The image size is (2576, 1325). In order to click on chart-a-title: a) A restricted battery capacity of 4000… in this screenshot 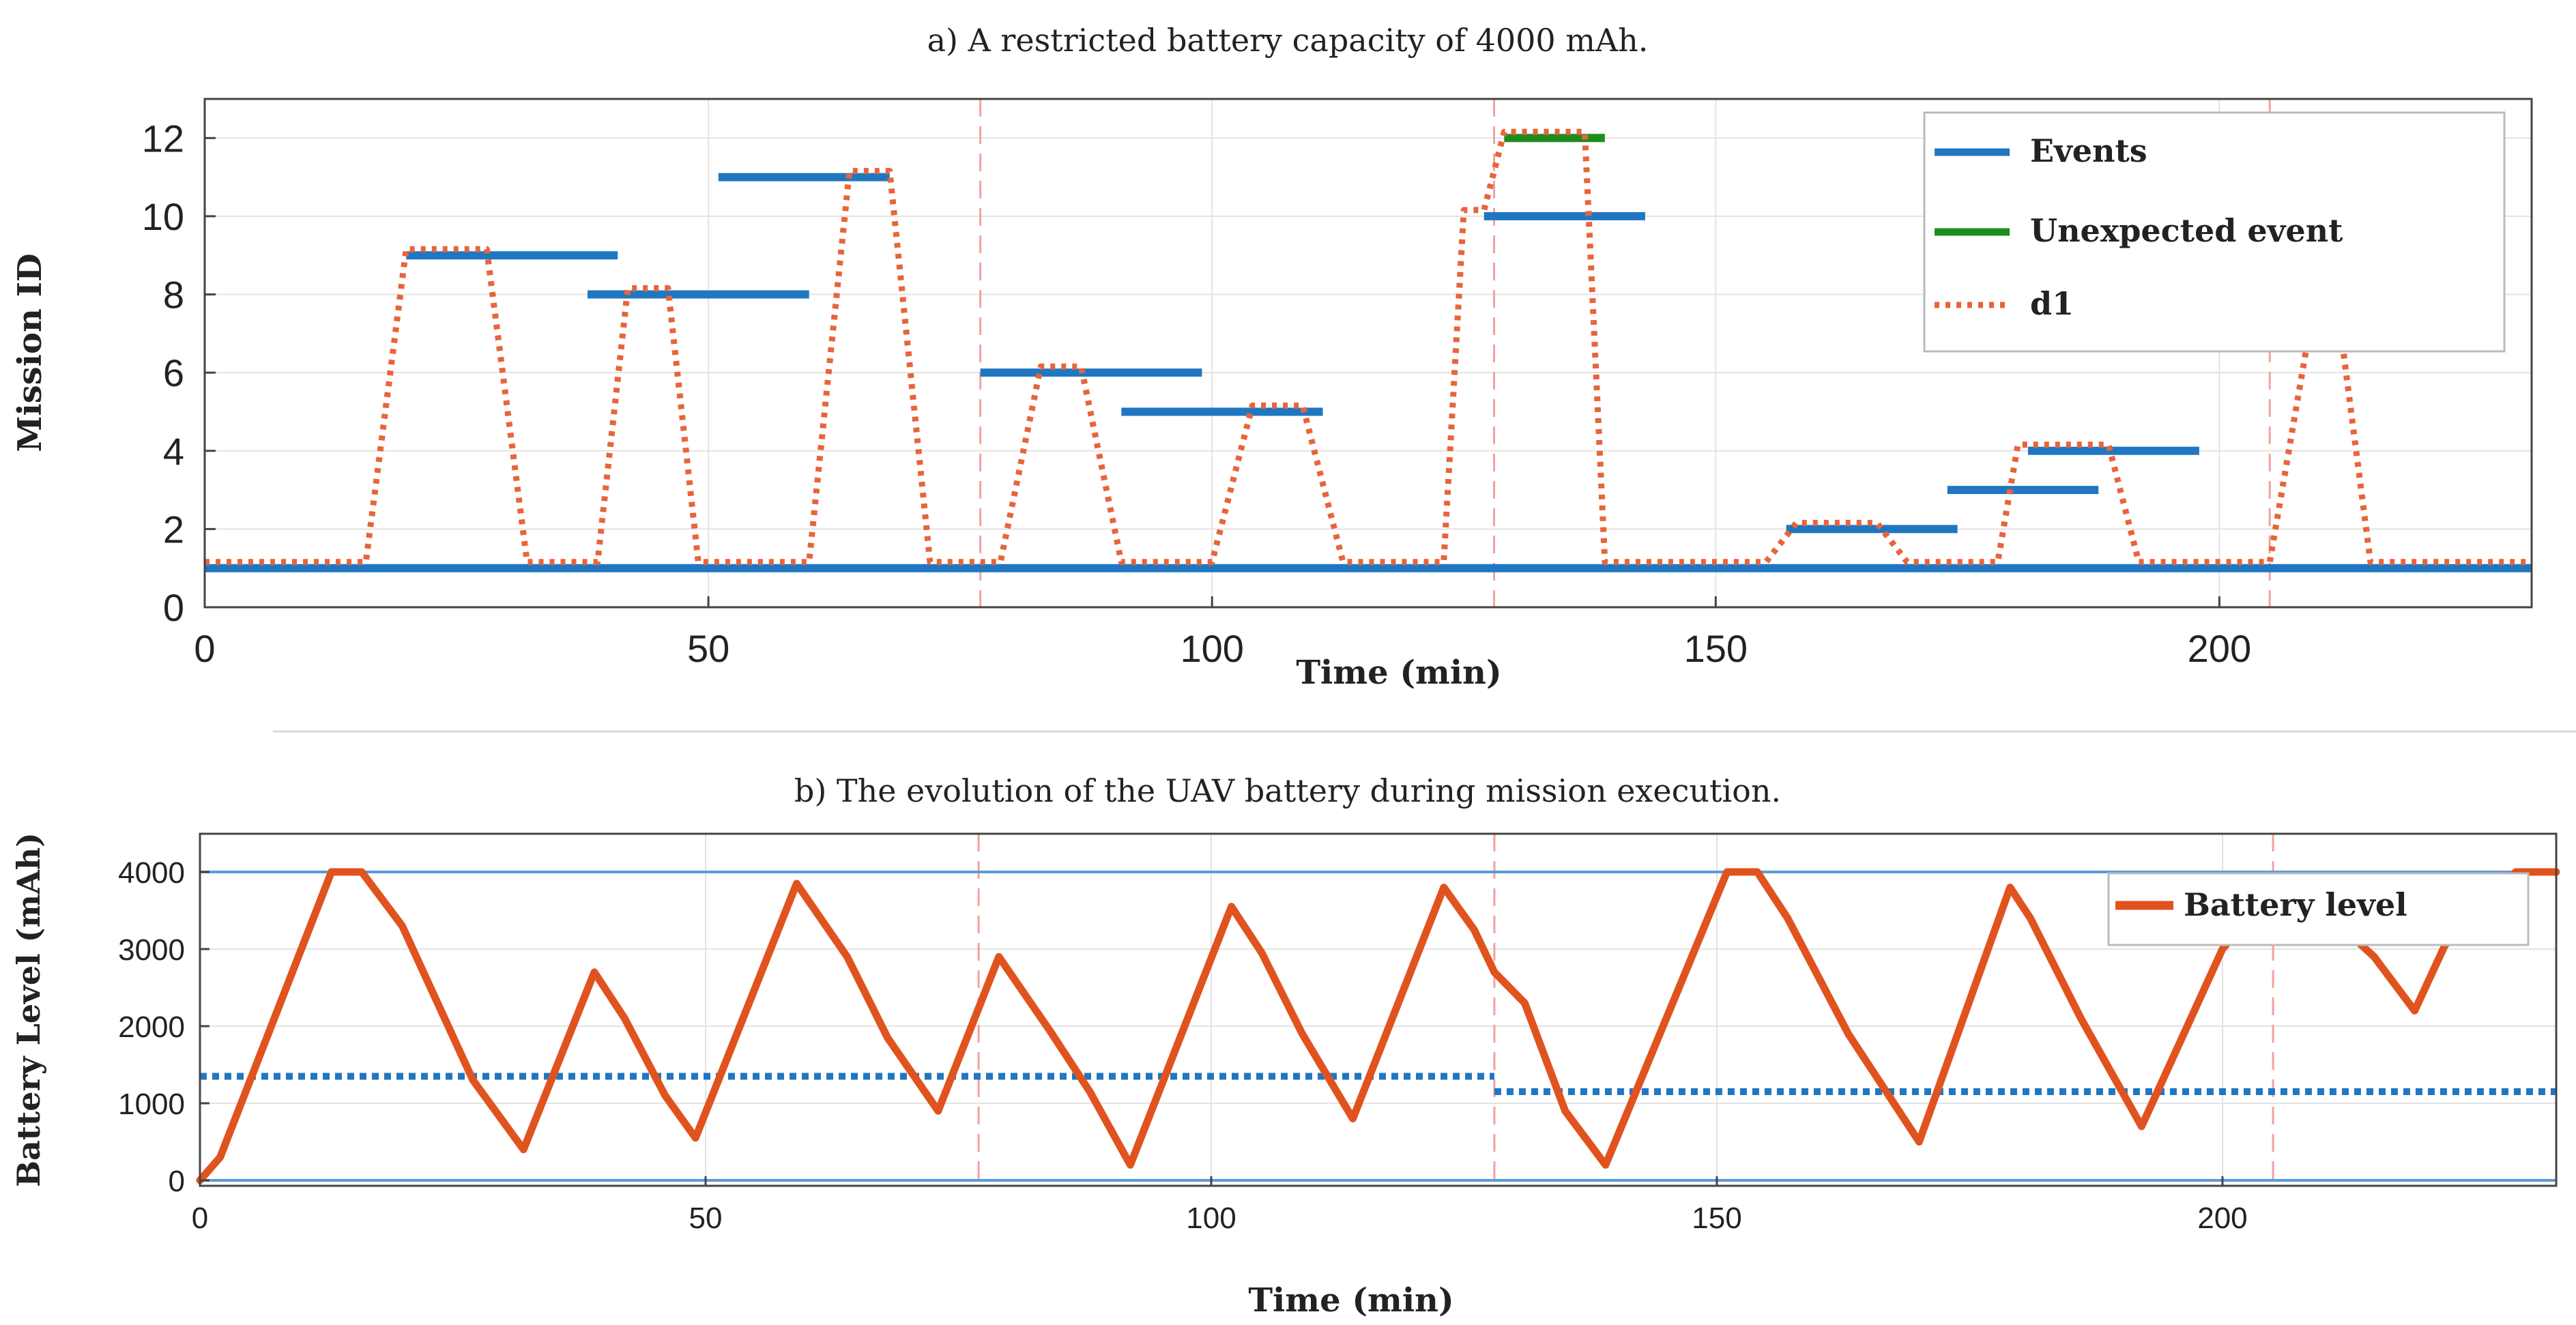, I will do `click(1288, 40)`.